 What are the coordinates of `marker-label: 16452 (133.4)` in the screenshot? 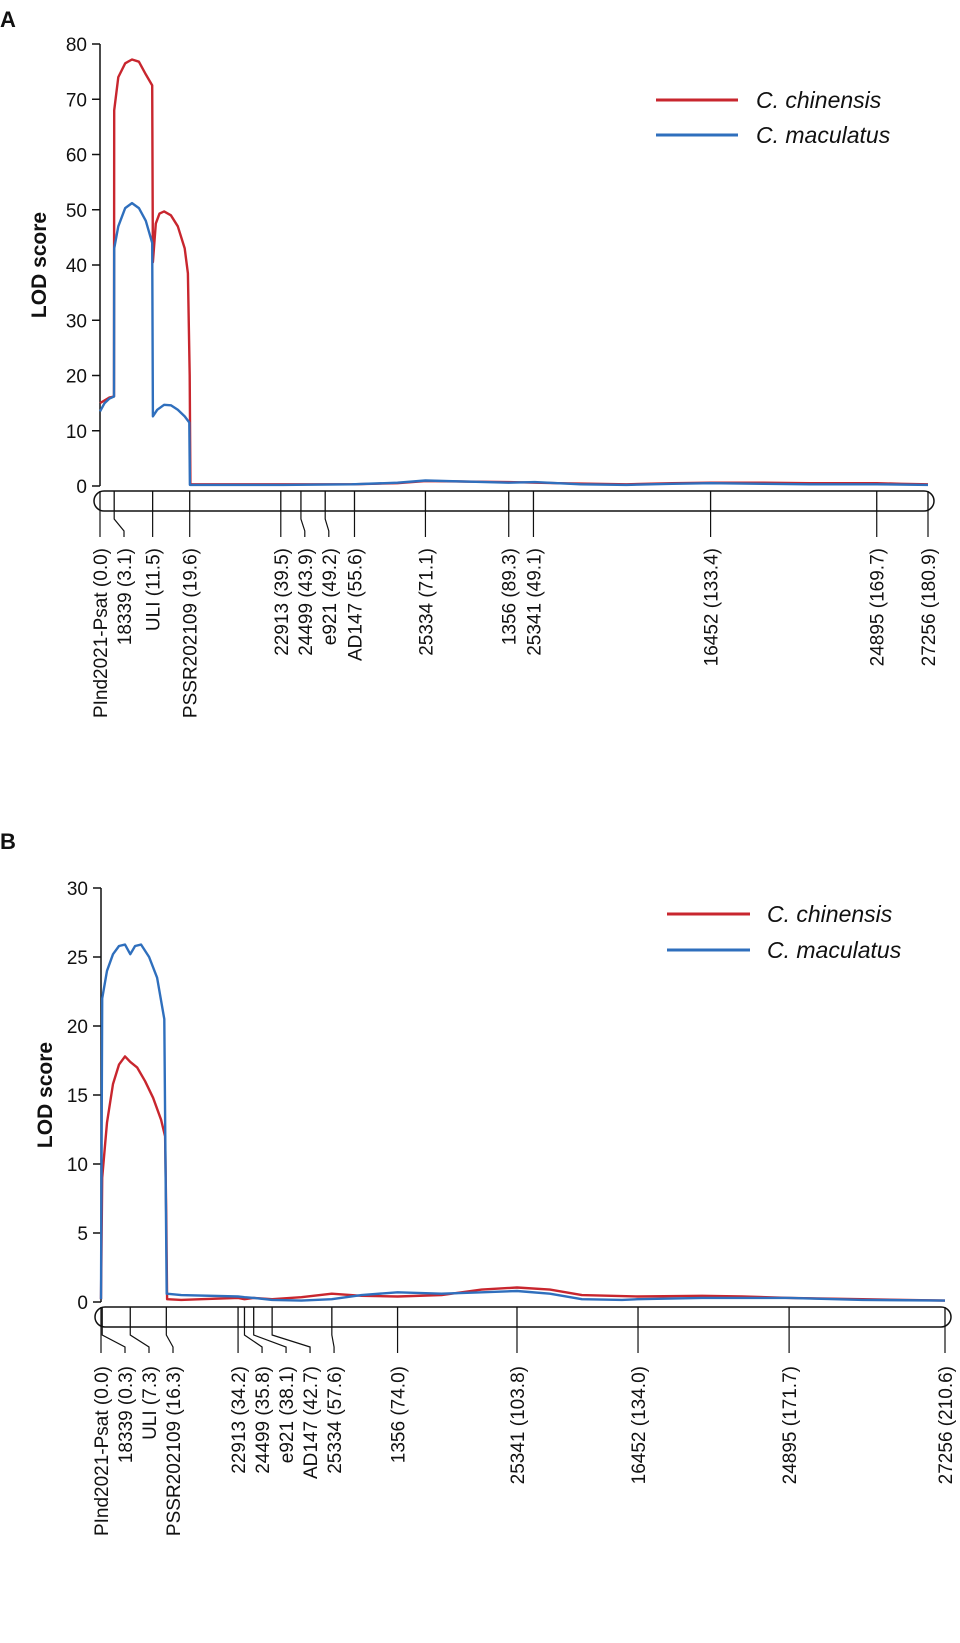 It's located at (712, 607).